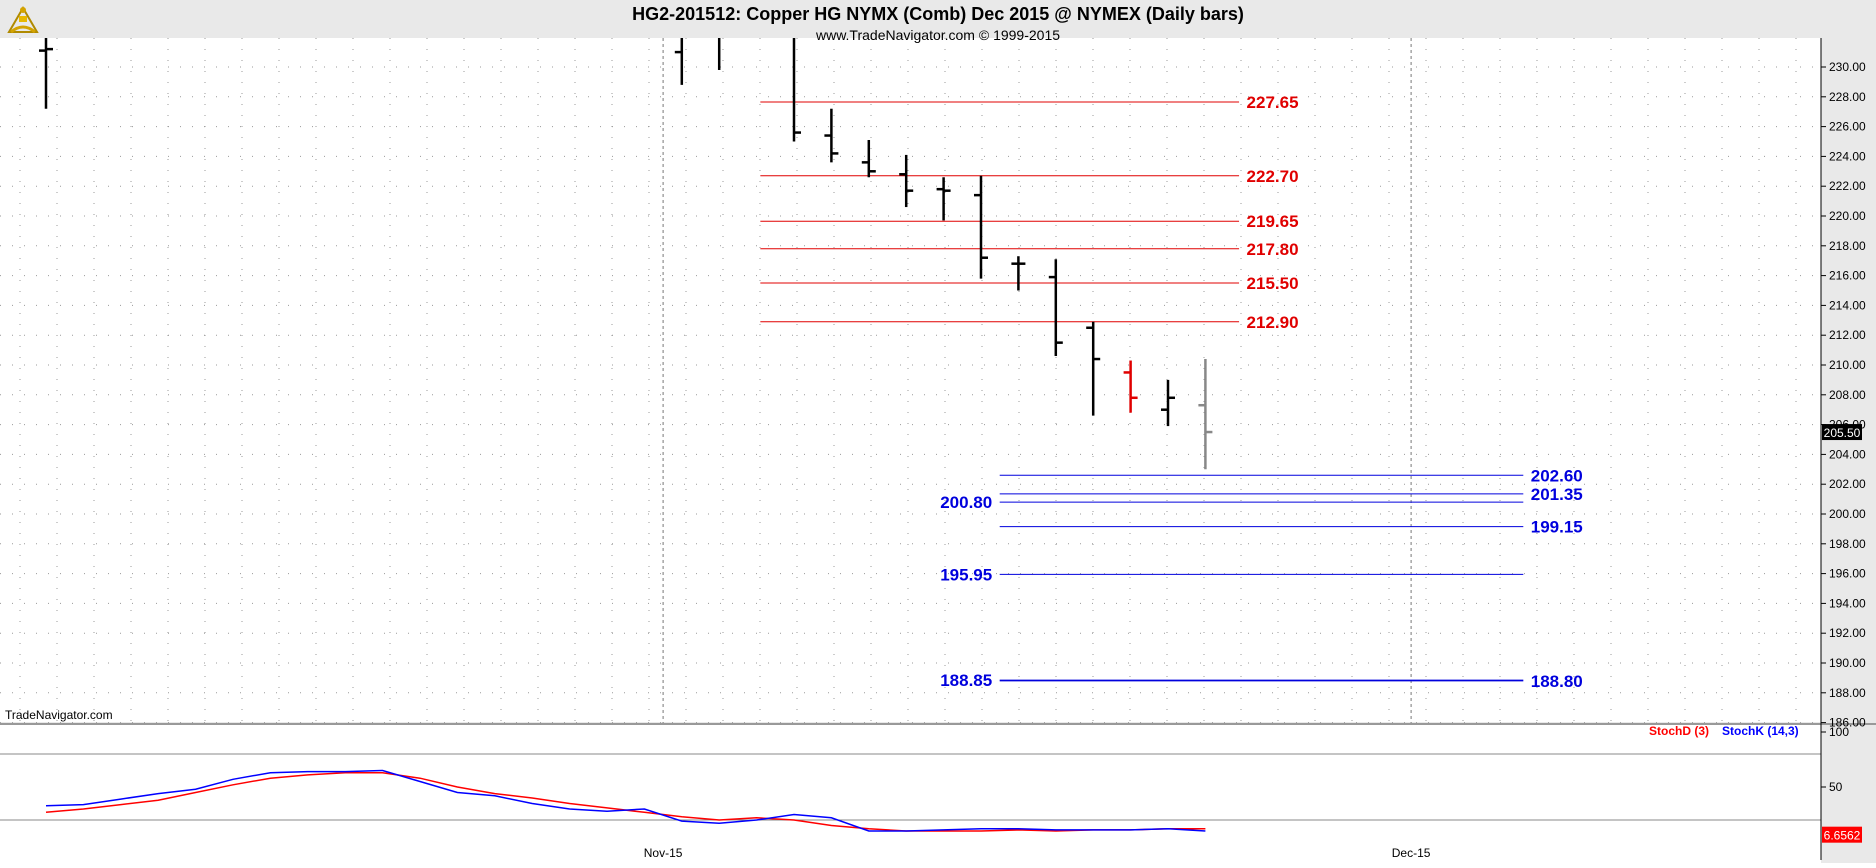  Describe the element at coordinates (663, 853) in the screenshot. I see `x-tick-label: Nov-15` at that location.